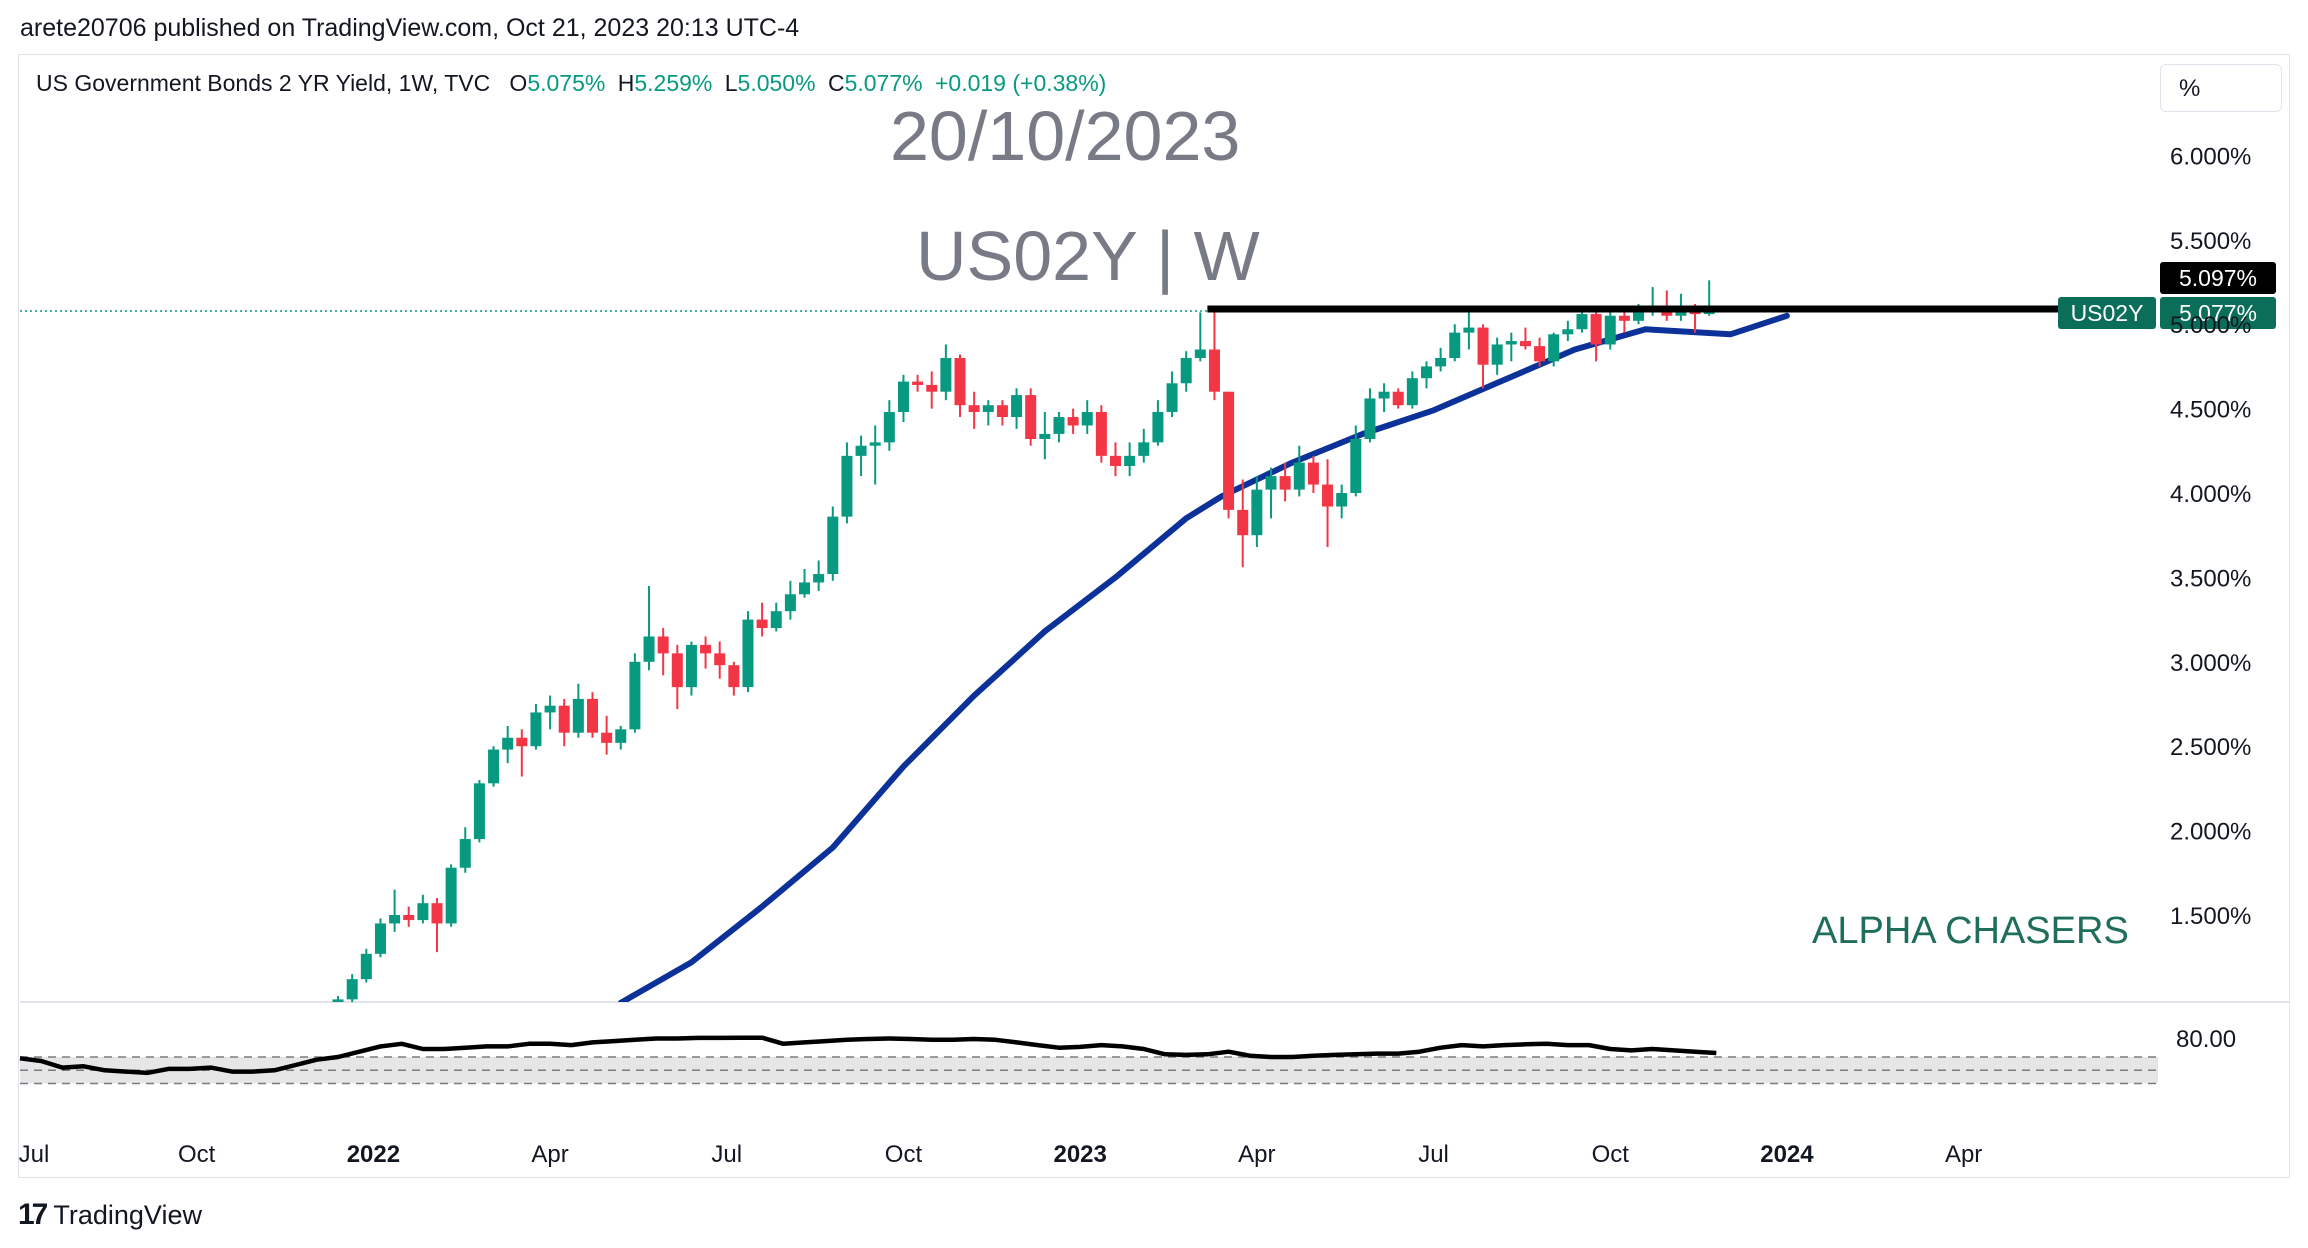 Image resolution: width=2308 pixels, height=1248 pixels. I want to click on x-tick-label: 2024, so click(1787, 1154).